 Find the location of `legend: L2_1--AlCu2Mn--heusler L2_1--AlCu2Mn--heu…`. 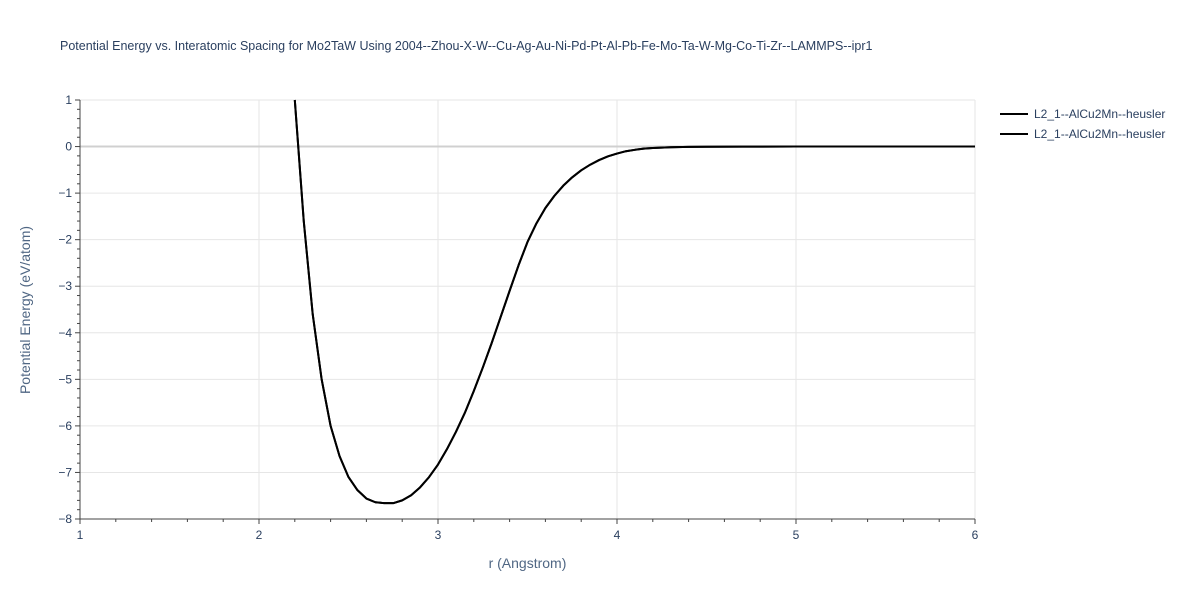

legend: L2_1--AlCu2Mn--heusler L2_1--AlCu2Mn--heu… is located at coordinates (1082, 124).